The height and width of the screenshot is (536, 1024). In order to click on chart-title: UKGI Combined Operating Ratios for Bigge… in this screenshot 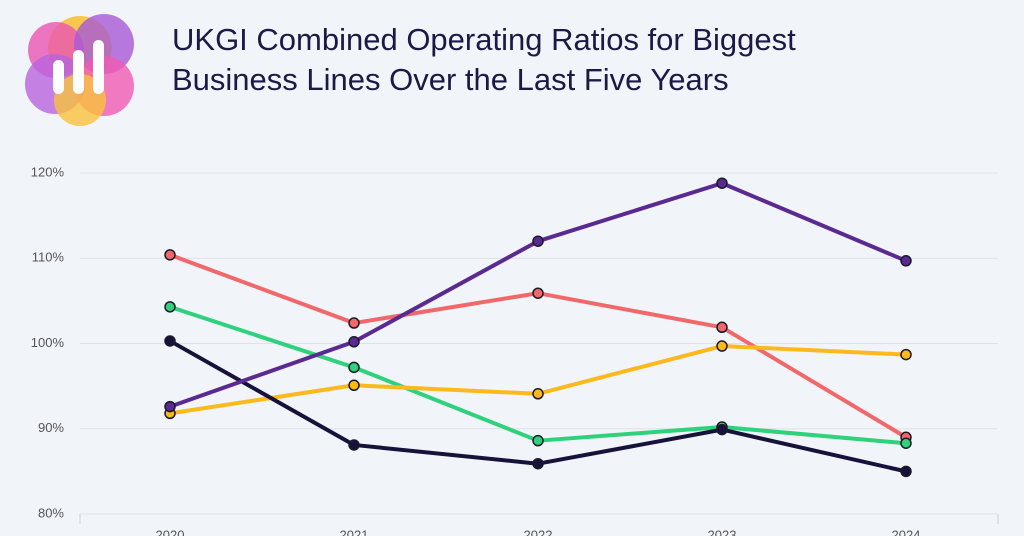, I will do `click(484, 59)`.